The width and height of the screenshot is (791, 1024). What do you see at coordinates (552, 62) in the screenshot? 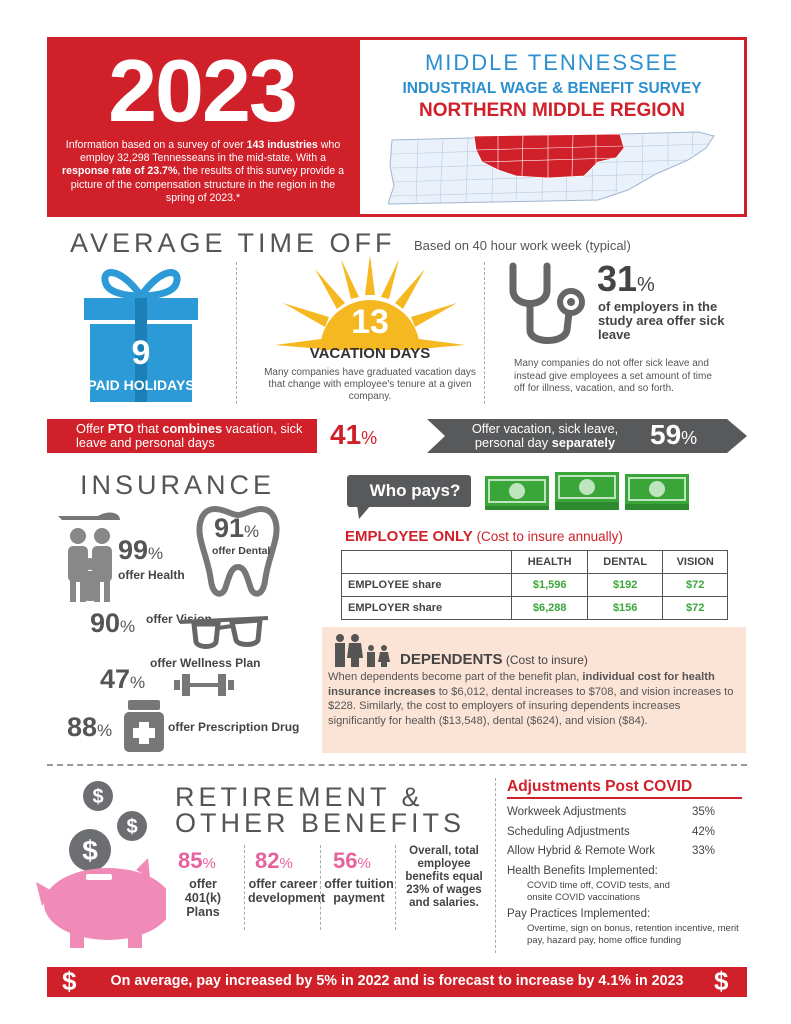
I see `title-region: MIDDLE TENNESSEE` at bounding box center [552, 62].